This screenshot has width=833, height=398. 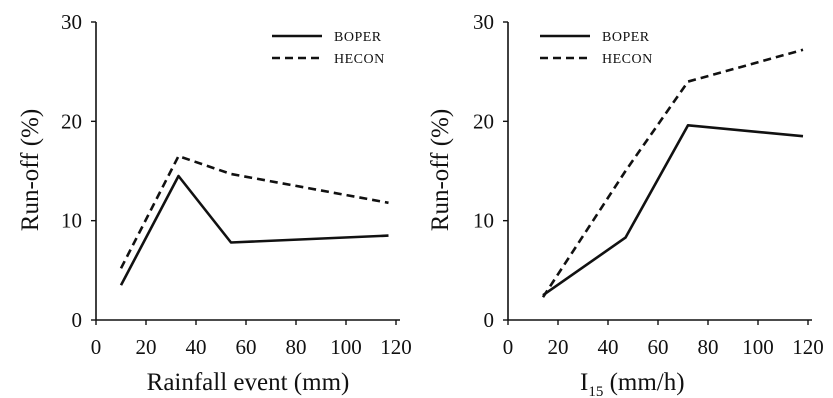 What do you see at coordinates (608, 347) in the screenshot?
I see `i15-xtick-label-40: 40` at bounding box center [608, 347].